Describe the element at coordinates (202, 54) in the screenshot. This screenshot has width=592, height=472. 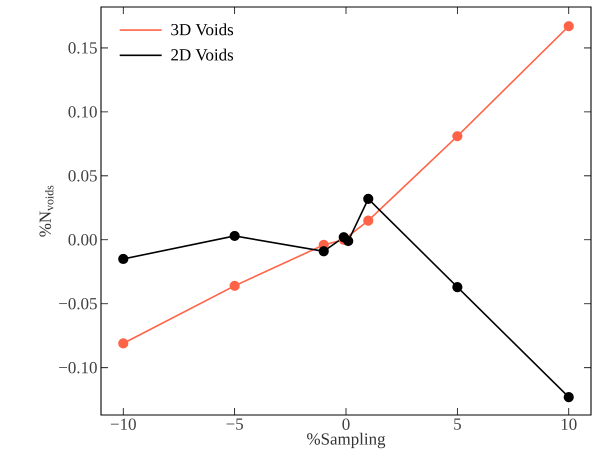
I see `legend-label: 2D Voids` at that location.